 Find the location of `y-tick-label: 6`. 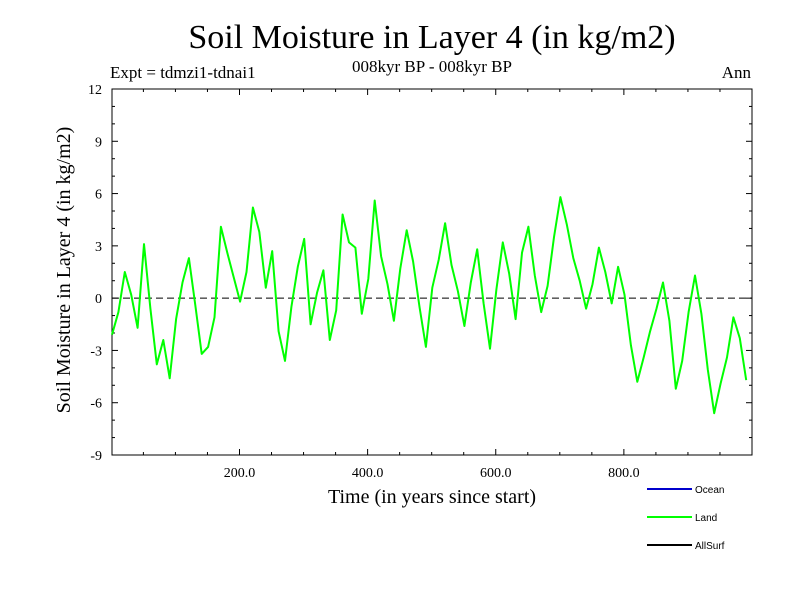

y-tick-label: 6 is located at coordinates (98, 195).